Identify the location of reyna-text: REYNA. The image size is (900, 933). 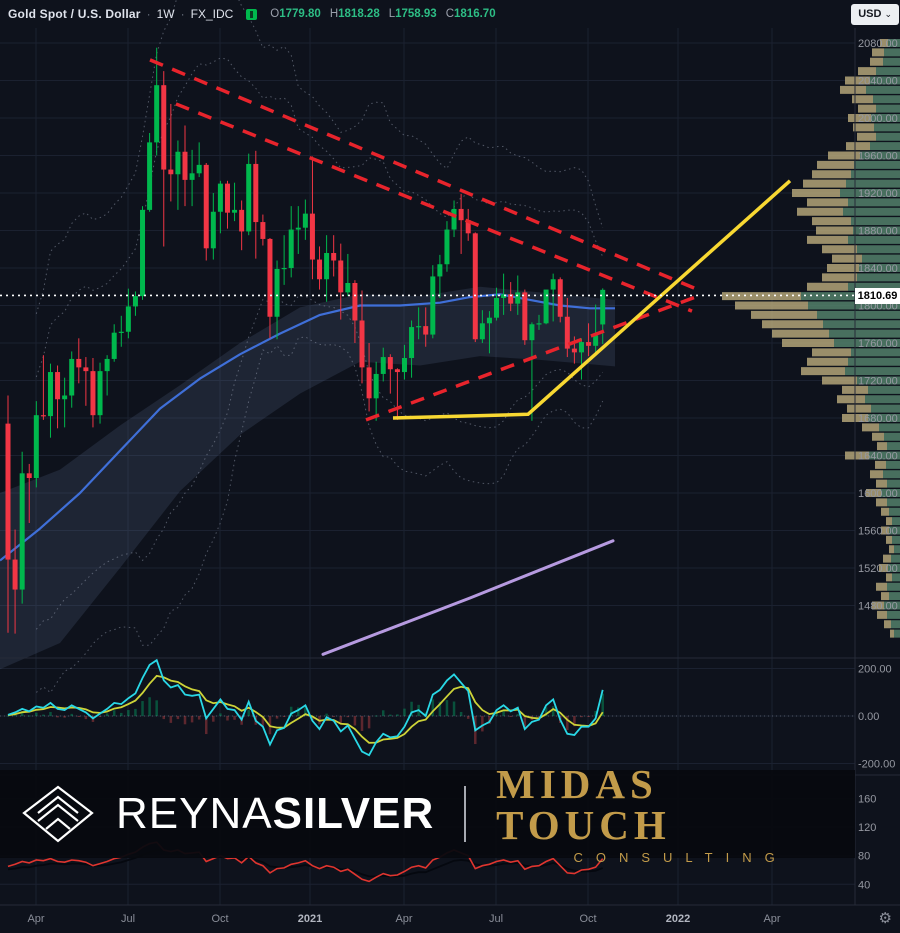
(194, 813).